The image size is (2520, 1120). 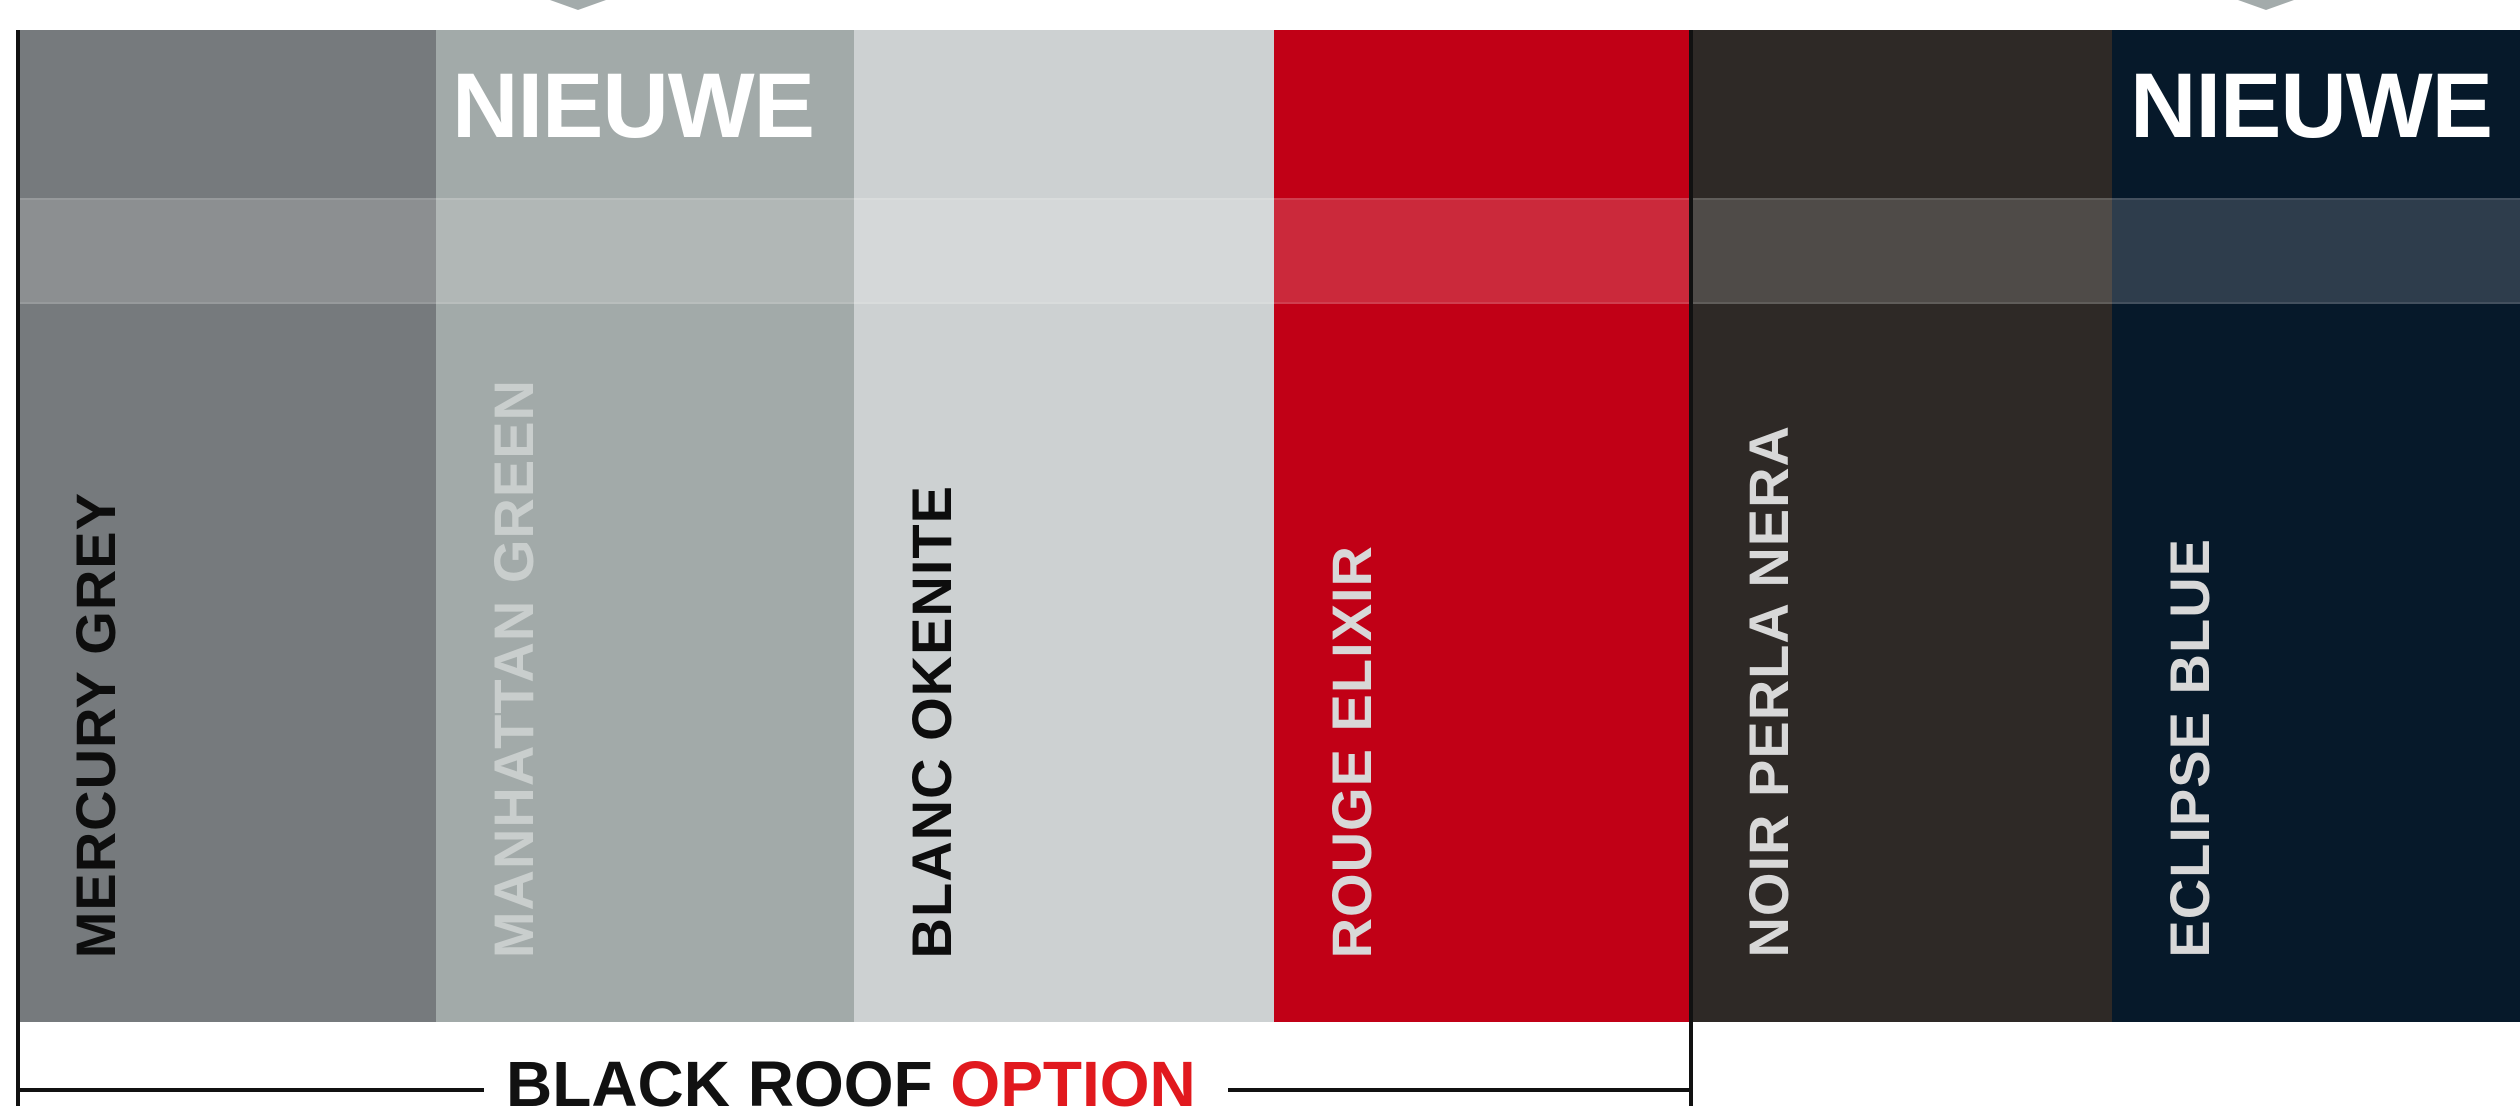 I want to click on option-line-left, so click(x=251, y=1090).